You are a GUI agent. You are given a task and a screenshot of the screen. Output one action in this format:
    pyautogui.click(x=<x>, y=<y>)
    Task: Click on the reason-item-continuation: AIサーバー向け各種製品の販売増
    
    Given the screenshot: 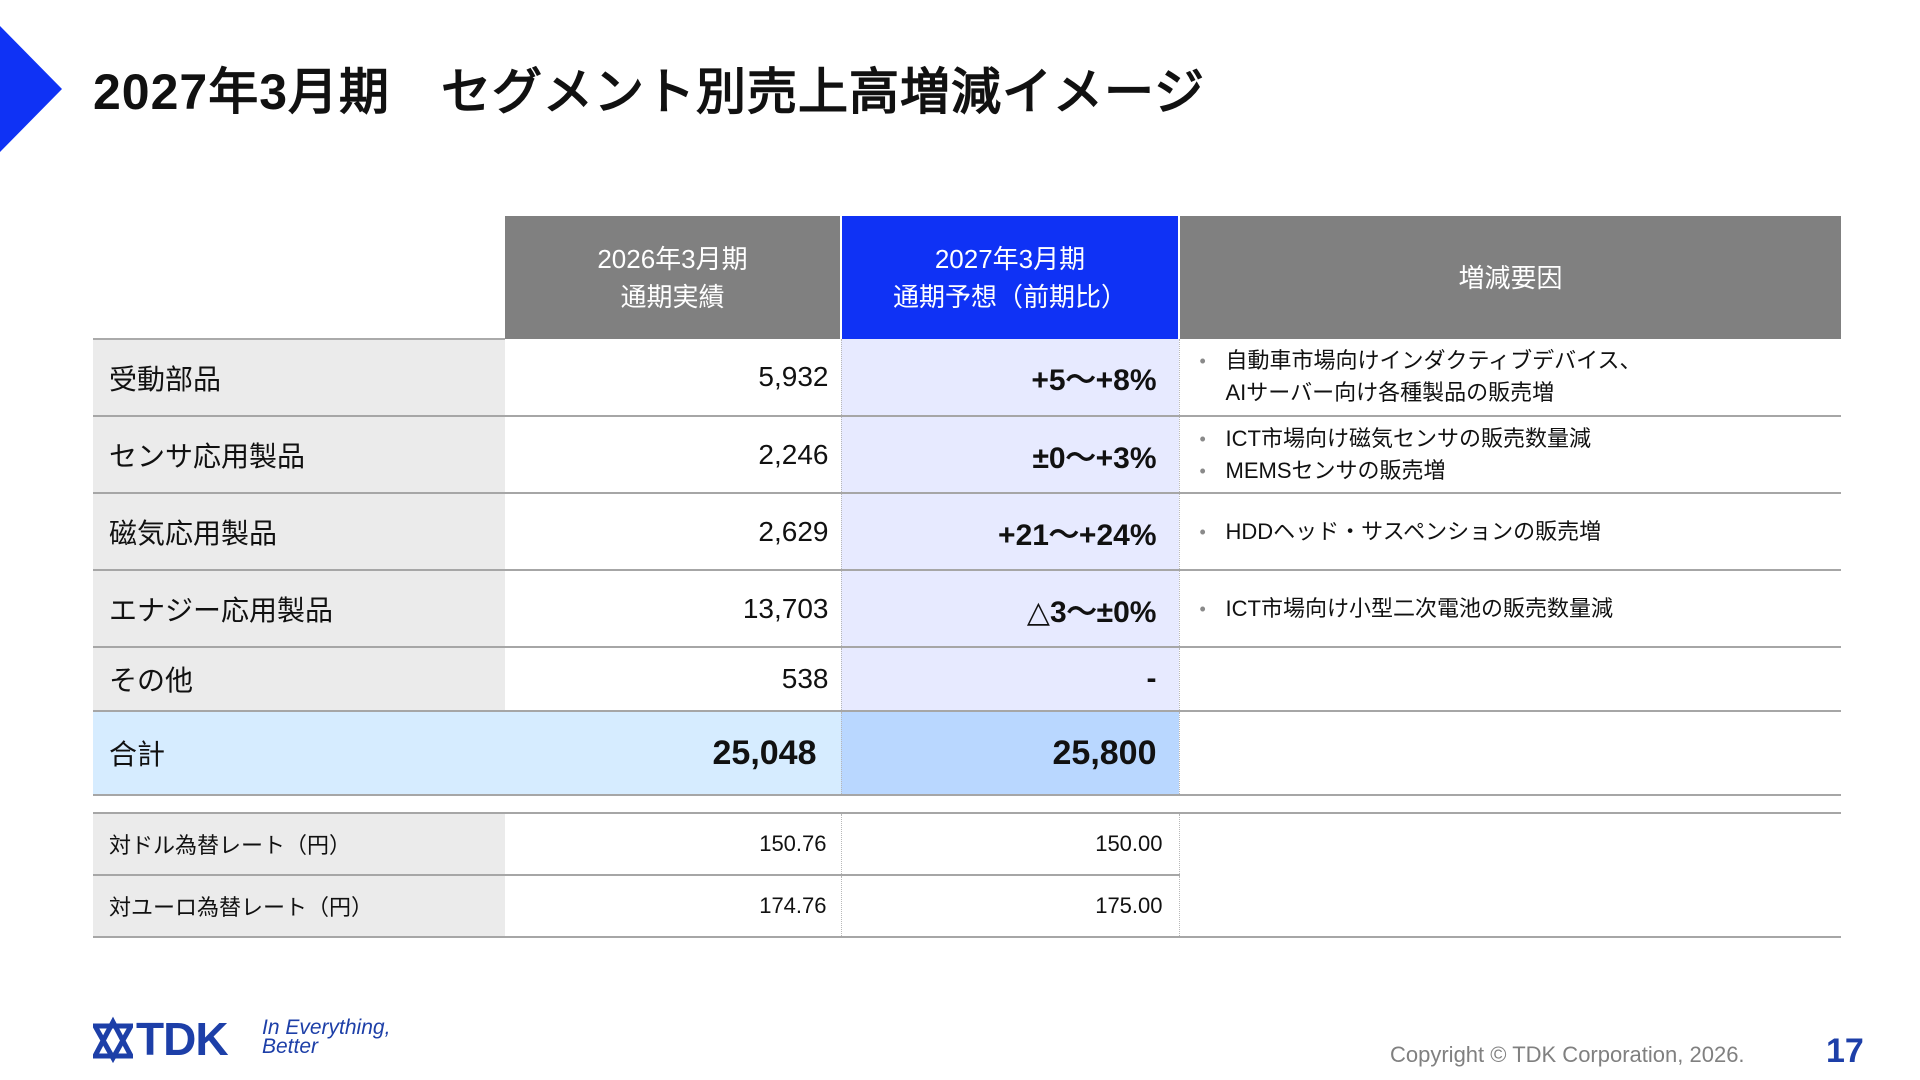 What is the action you would take?
    pyautogui.click(x=1390, y=392)
    